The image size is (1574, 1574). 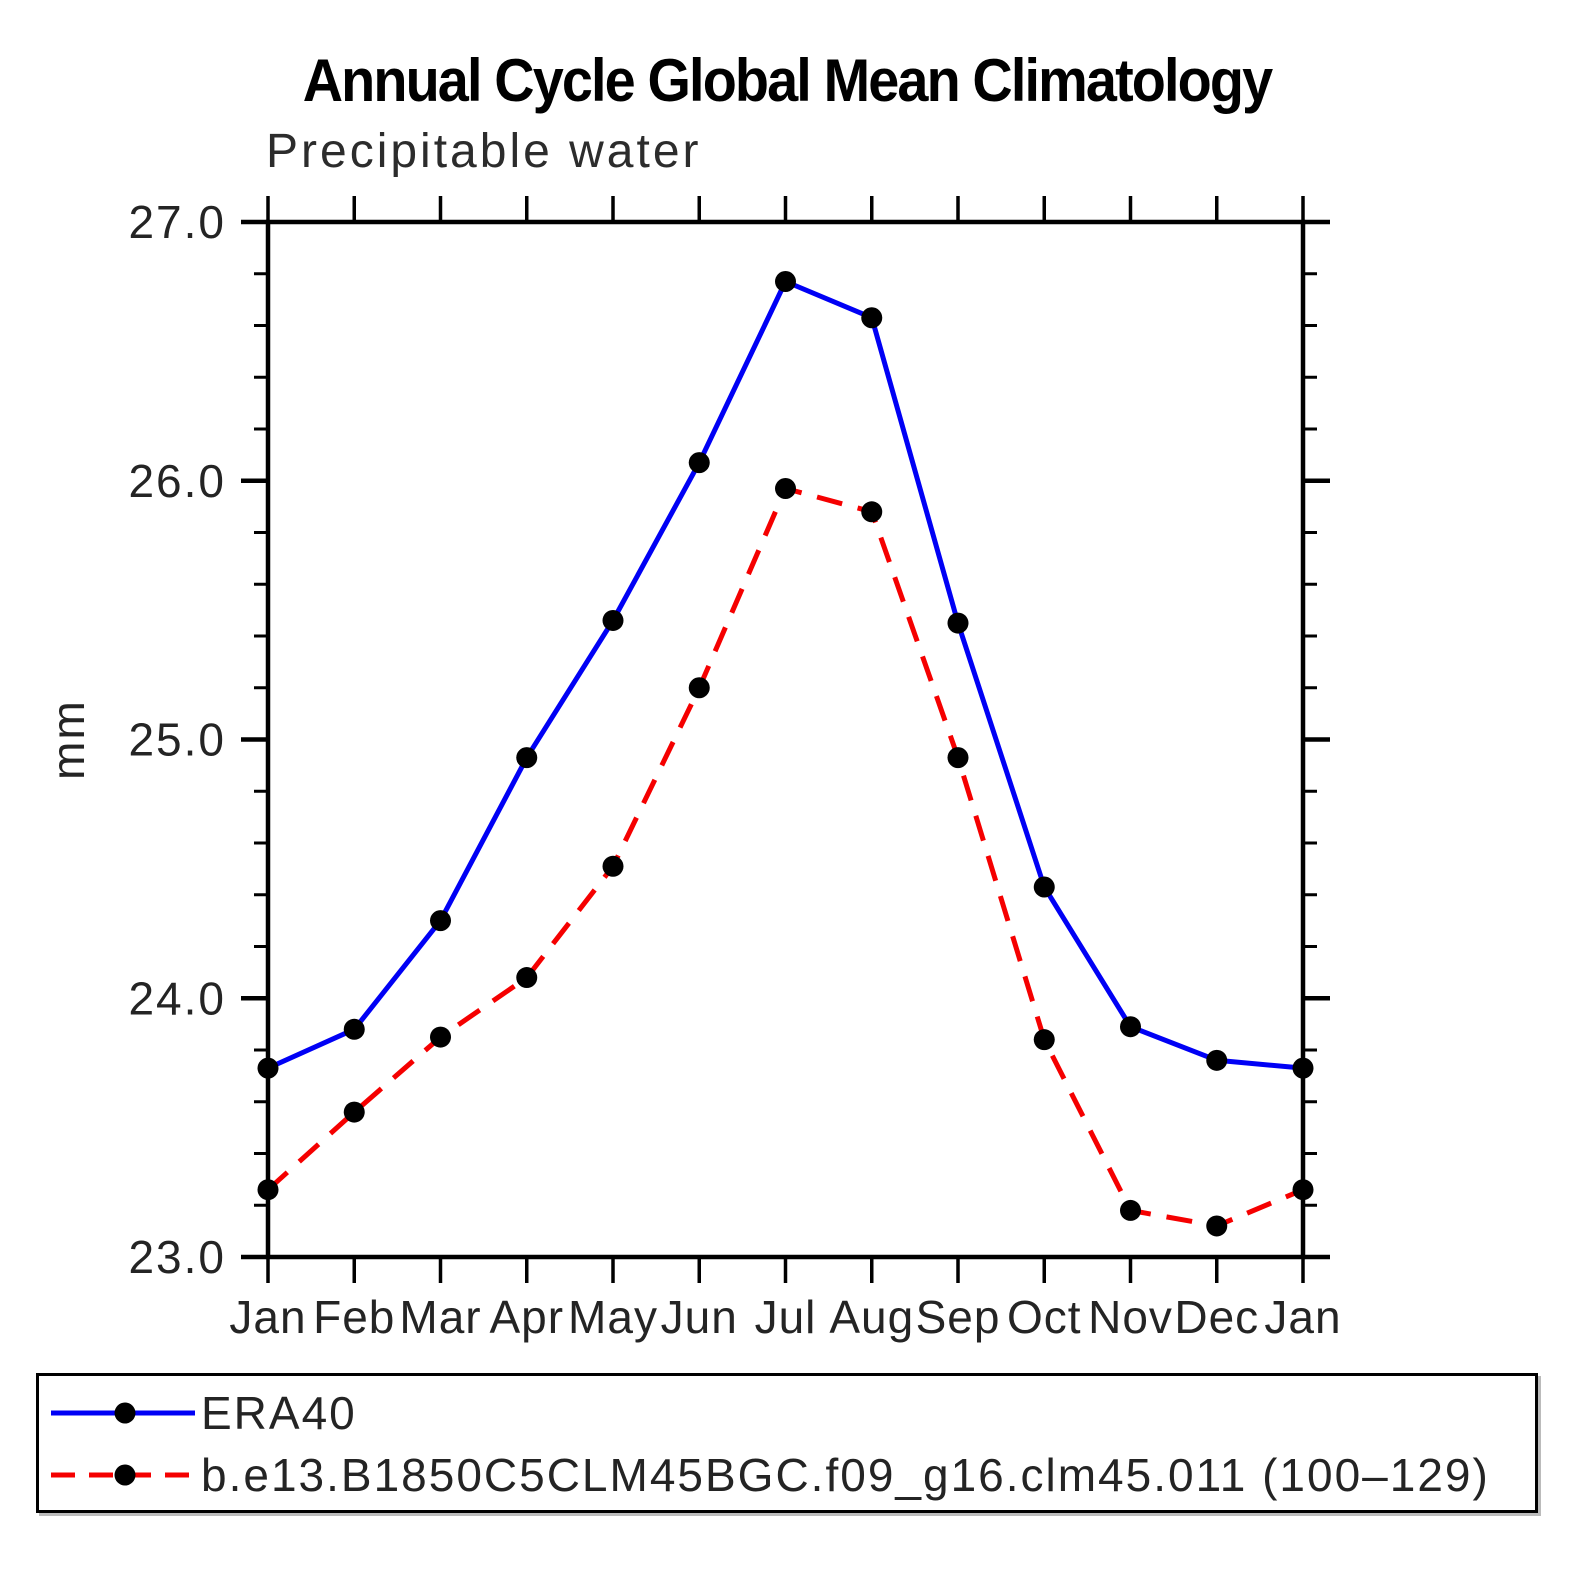 I want to click on chart-title: Annual Cycle Global Mean Climatology, so click(x=787, y=80).